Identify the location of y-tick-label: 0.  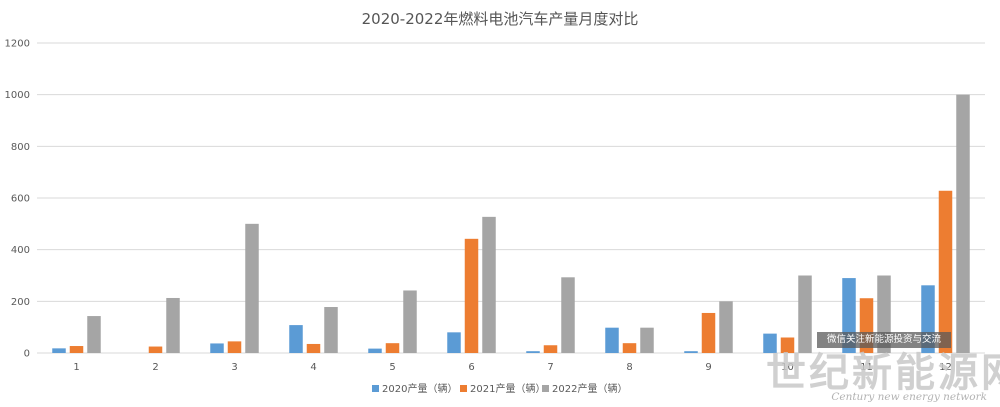
(27, 354).